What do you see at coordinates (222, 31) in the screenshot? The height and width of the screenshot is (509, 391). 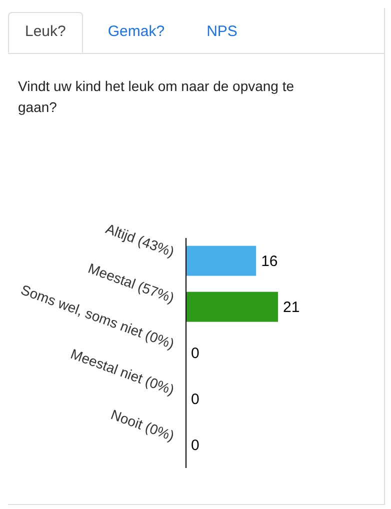 I see `text: NPS` at bounding box center [222, 31].